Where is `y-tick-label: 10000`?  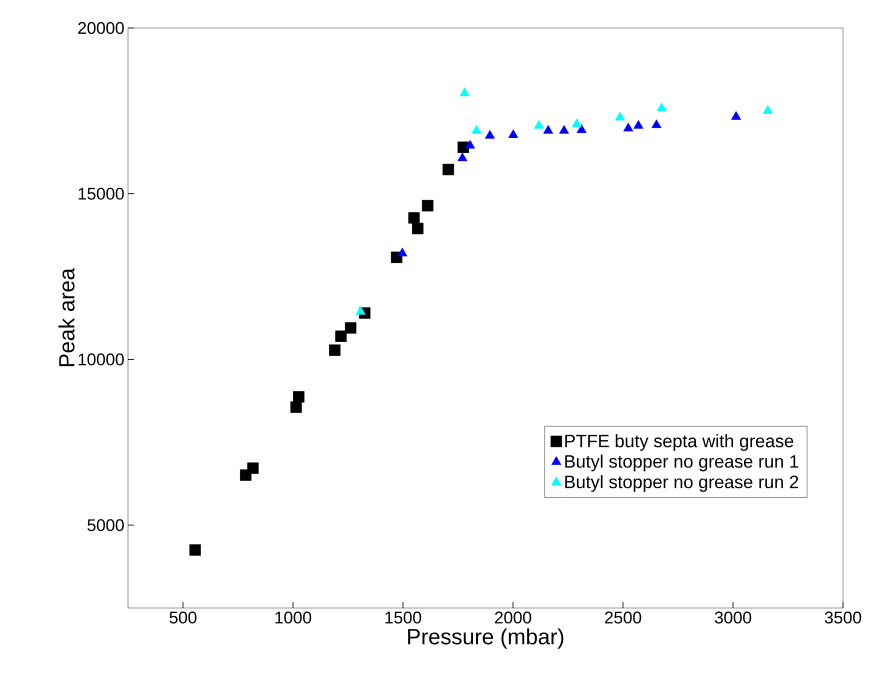
y-tick-label: 10000 is located at coordinates (101, 359).